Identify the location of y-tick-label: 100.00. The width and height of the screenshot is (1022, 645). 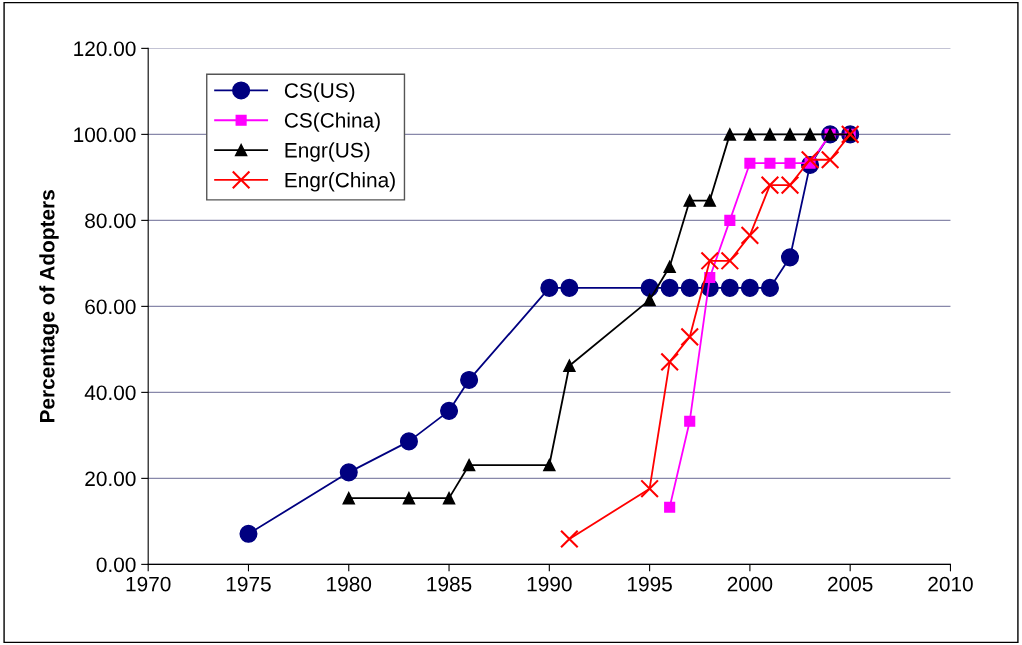
(105, 135).